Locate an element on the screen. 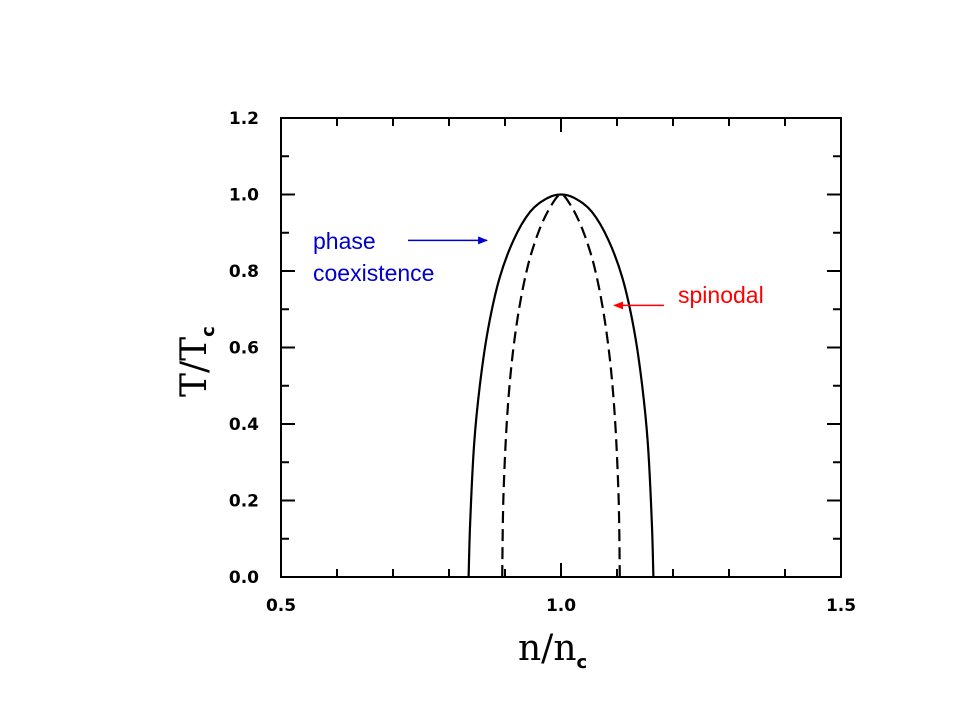  y-tick-label: 0.4 is located at coordinates (244, 425).